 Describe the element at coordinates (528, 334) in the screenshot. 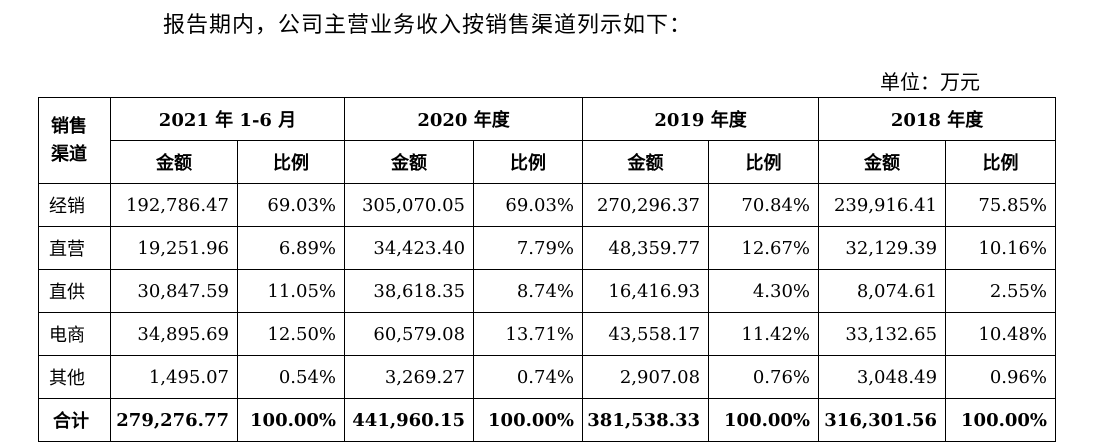

I see `value-cell: 13.71%` at that location.